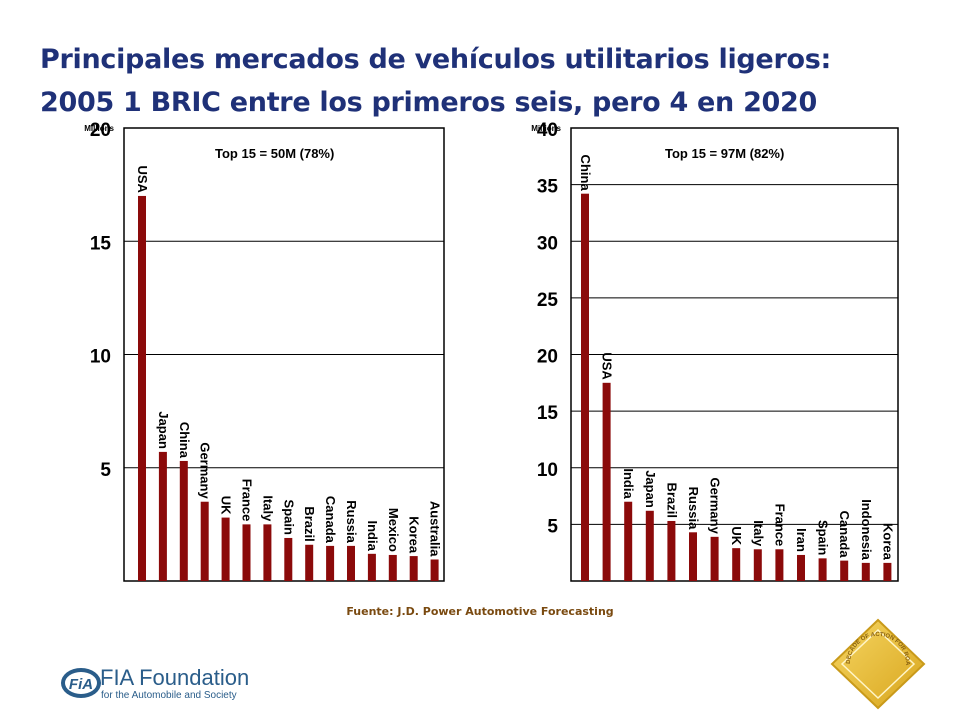 The image size is (960, 720). Describe the element at coordinates (548, 187) in the screenshot. I see `y-tick-label: 35` at that location.